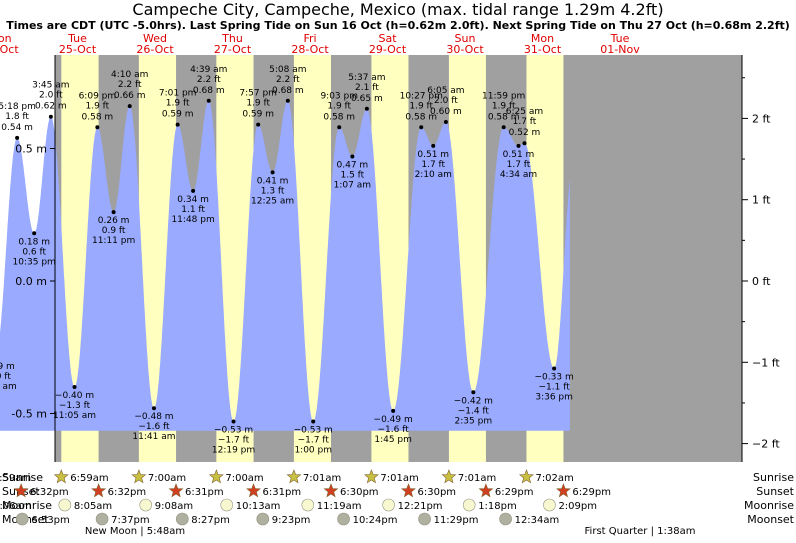  What do you see at coordinates (51, 96) in the screenshot?
I see `tide-label: 2.0 ft` at bounding box center [51, 96].